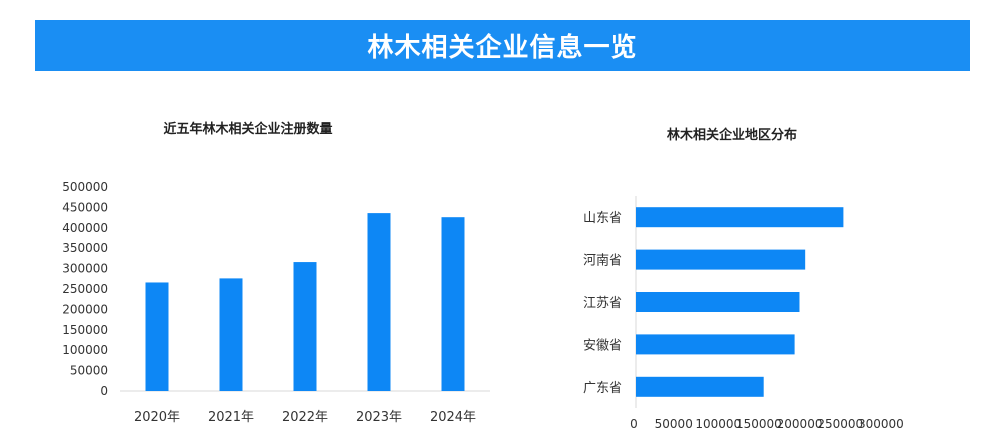 Image resolution: width=984 pixels, height=447 pixels. I want to click on y-tick-label: 200000, so click(85, 309).